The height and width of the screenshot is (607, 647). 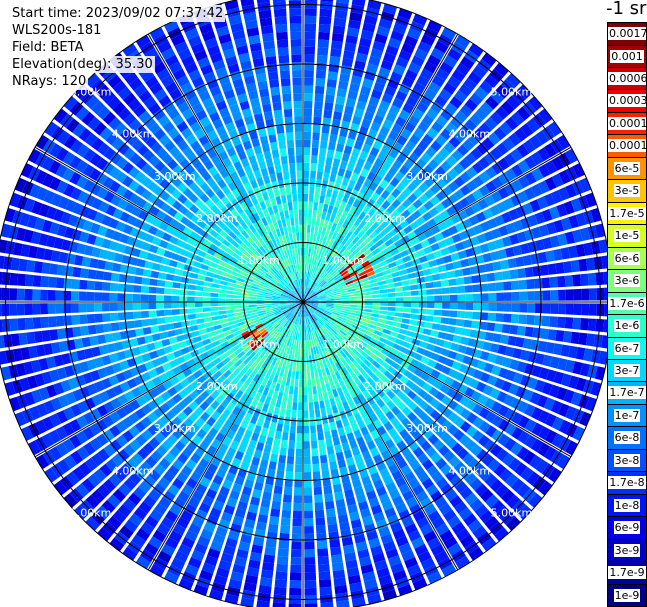 What do you see at coordinates (627, 438) in the screenshot?
I see `colorbar-tick-label: 6e-8` at bounding box center [627, 438].